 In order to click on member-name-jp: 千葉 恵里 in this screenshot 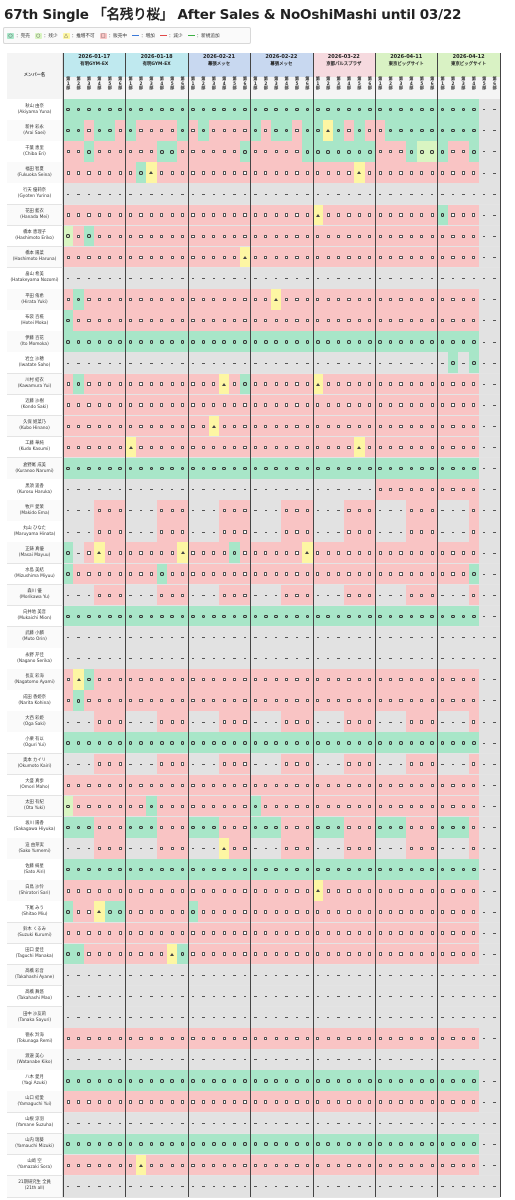, I will do `click(34, 148)`.